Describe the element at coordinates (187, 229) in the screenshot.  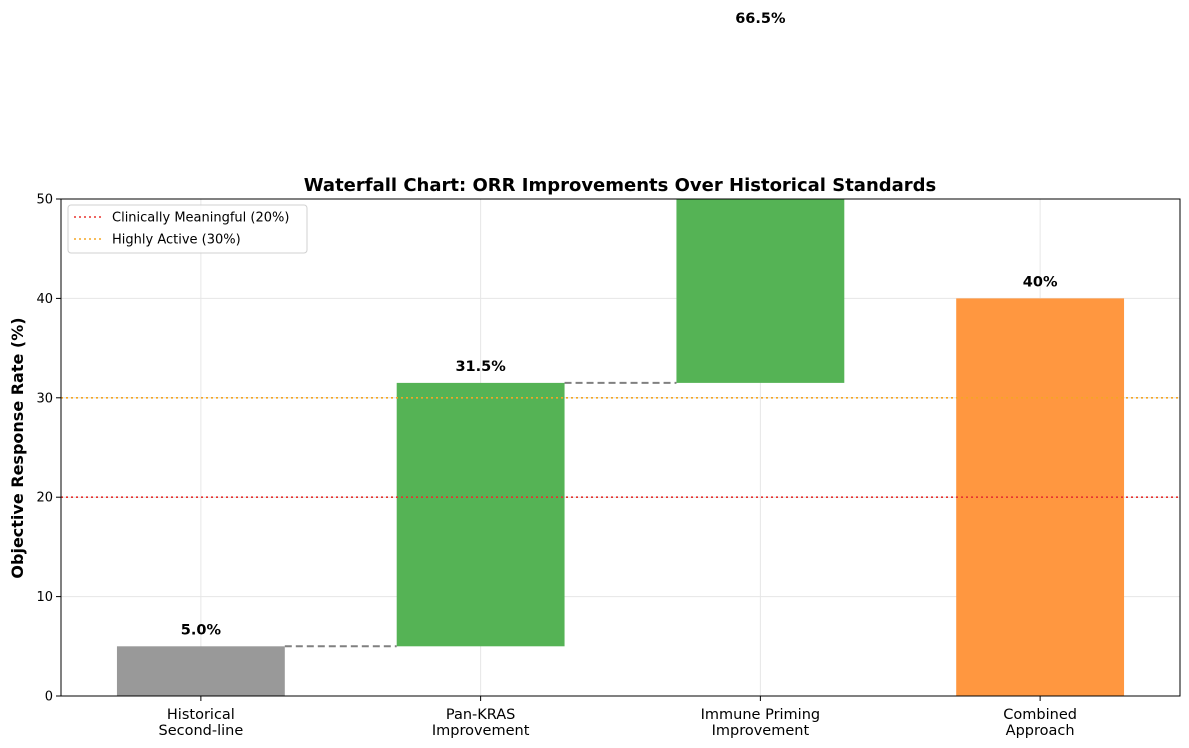
I see `legend-box` at that location.